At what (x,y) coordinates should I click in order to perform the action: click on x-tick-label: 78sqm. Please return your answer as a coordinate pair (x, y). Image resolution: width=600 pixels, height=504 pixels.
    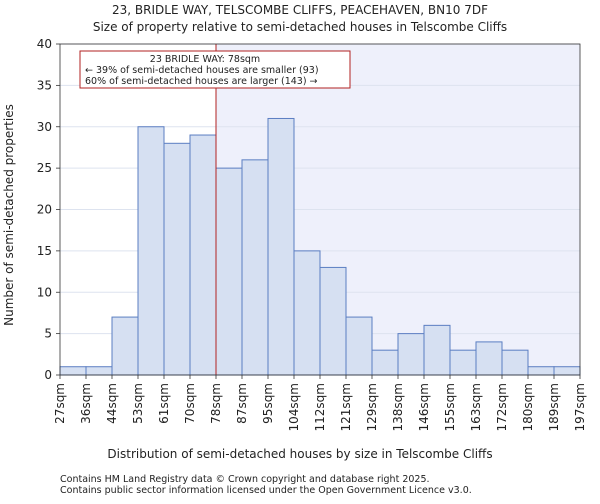
    Looking at the image, I should click on (216, 403).